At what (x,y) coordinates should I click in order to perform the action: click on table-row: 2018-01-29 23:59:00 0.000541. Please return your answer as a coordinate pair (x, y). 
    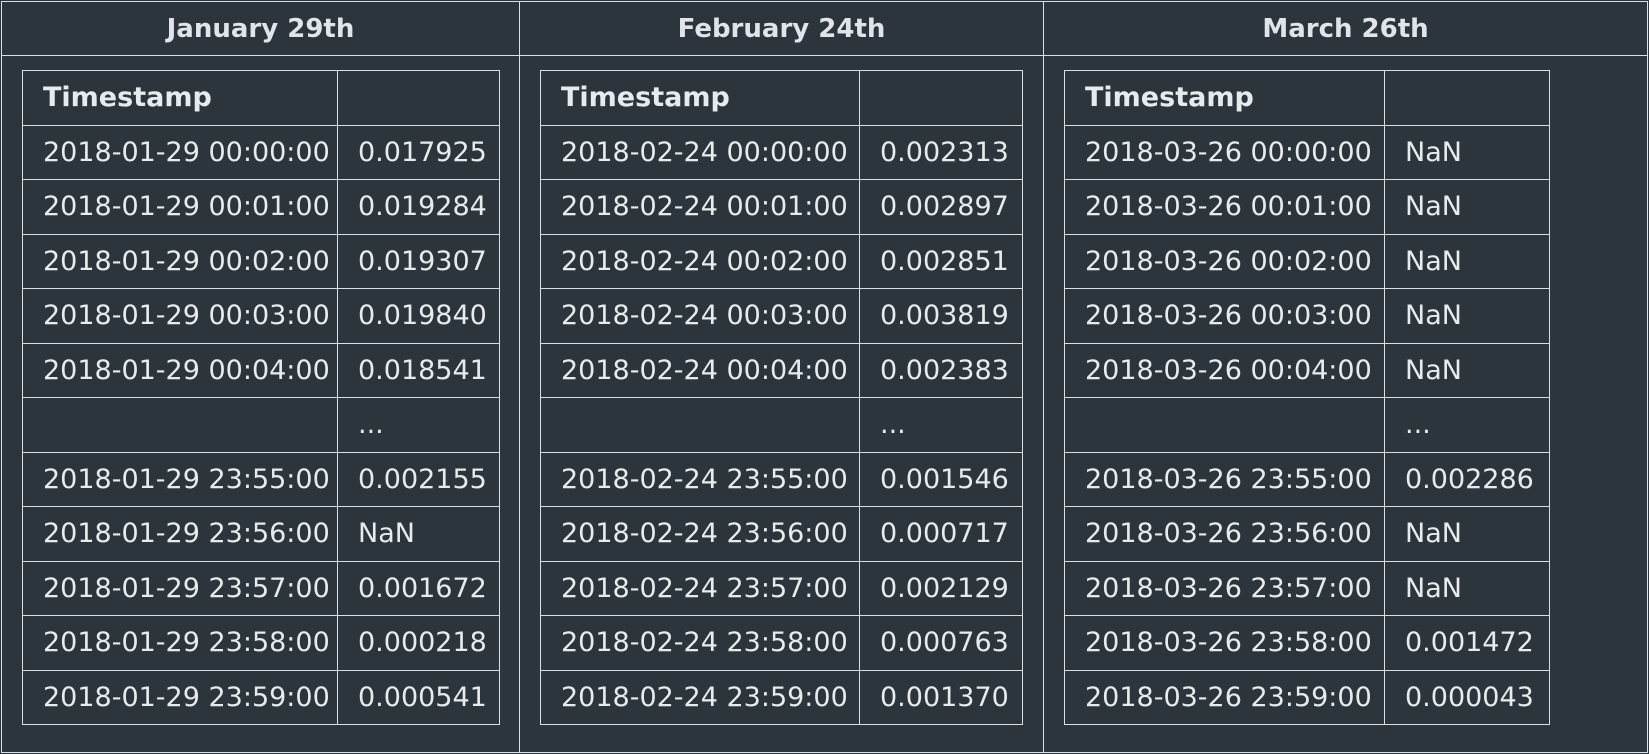
    Looking at the image, I should click on (261, 697).